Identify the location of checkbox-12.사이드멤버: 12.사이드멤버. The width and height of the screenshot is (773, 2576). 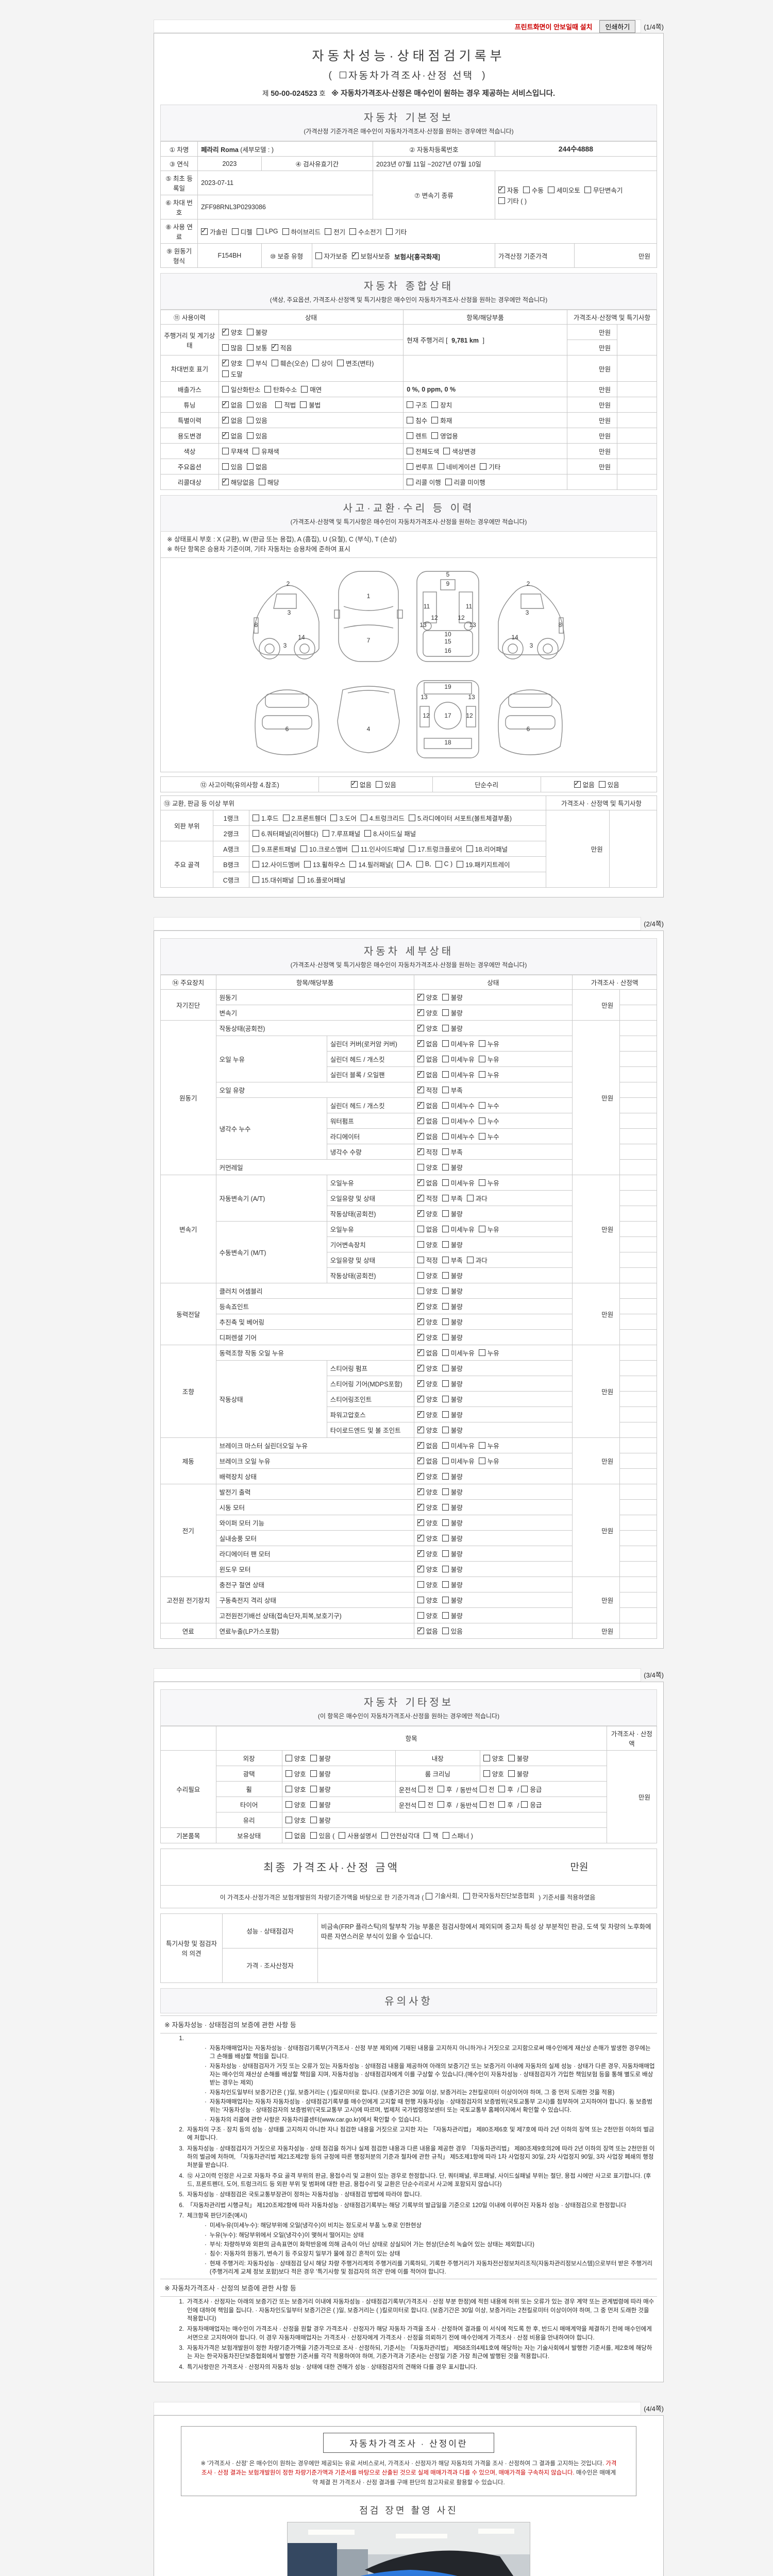
(276, 864).